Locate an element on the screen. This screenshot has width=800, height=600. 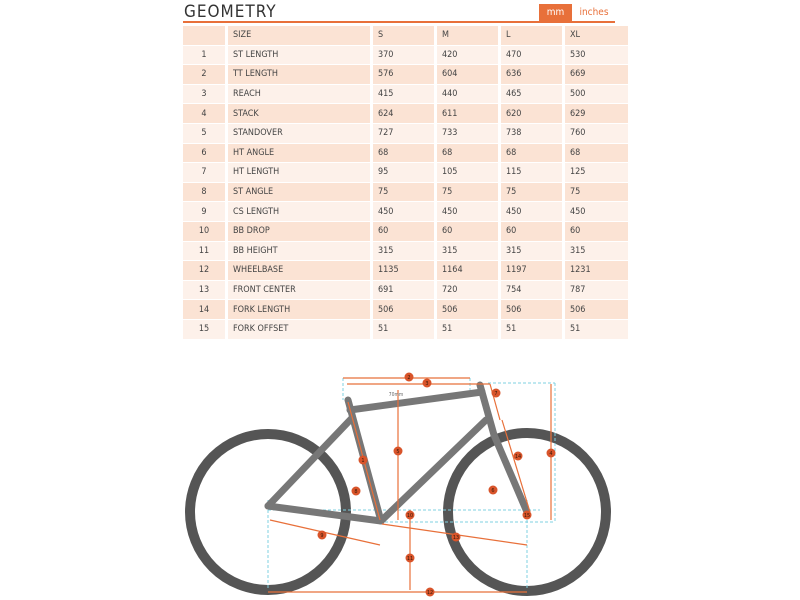
table-row: 15 FORK OFFSET 51 51 51 51 is located at coordinates (405, 329).